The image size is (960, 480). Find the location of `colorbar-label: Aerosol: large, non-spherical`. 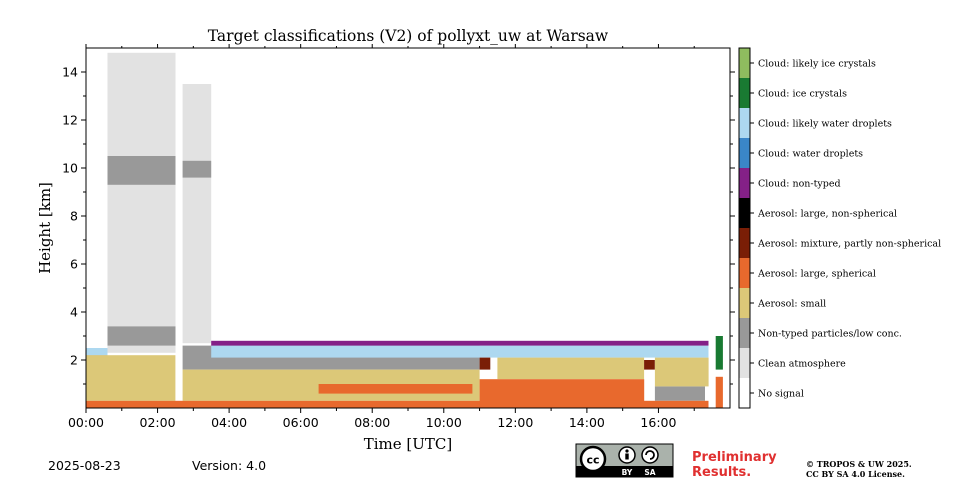

colorbar-label: Aerosol: large, non-spherical is located at coordinates (827, 214).